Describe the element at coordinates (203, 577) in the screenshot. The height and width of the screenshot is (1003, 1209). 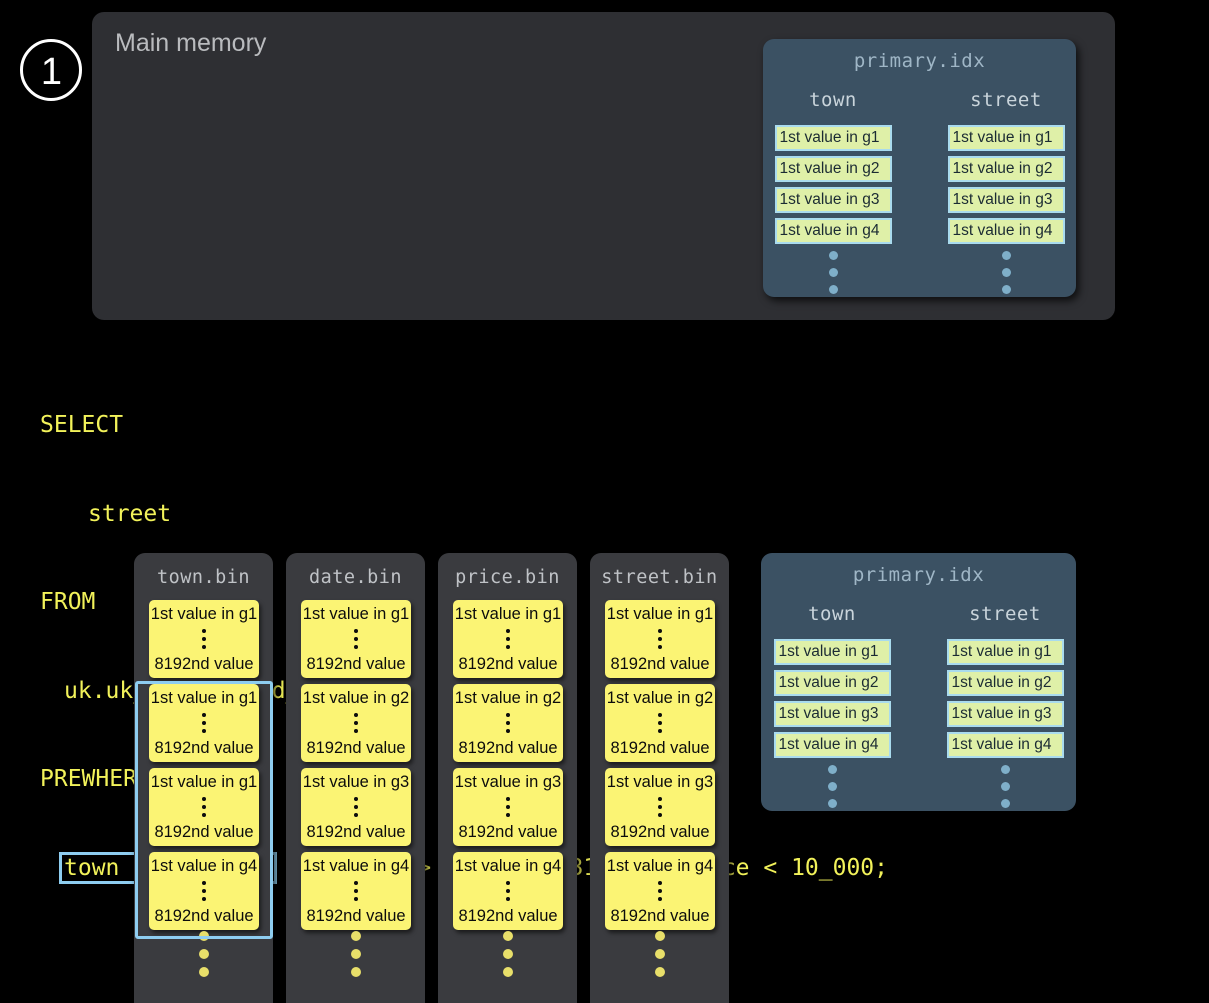
I see `column-file-name: town.bin` at that location.